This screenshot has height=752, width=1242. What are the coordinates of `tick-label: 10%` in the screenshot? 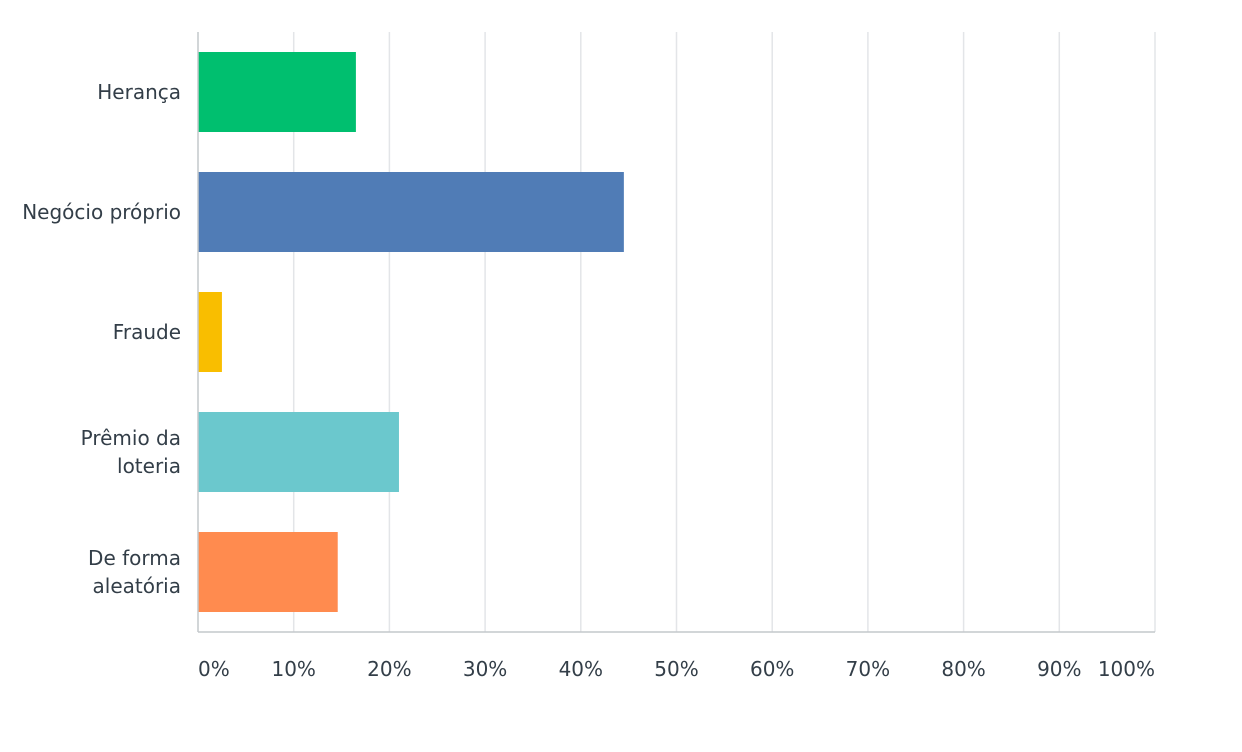 It's located at (293, 669).